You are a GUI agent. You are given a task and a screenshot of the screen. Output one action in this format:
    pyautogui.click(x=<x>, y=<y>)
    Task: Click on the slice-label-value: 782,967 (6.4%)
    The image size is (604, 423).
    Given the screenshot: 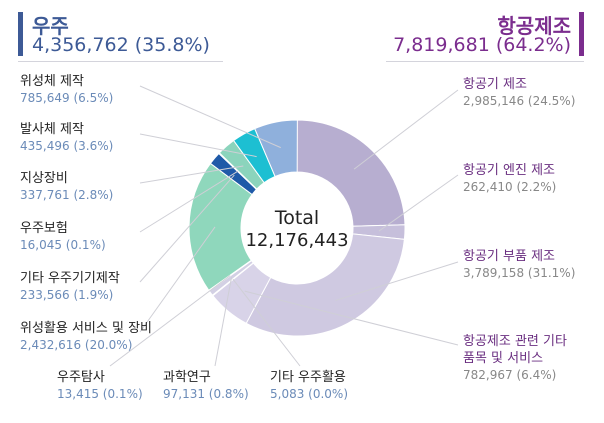 What is the action you would take?
    pyautogui.click(x=510, y=375)
    